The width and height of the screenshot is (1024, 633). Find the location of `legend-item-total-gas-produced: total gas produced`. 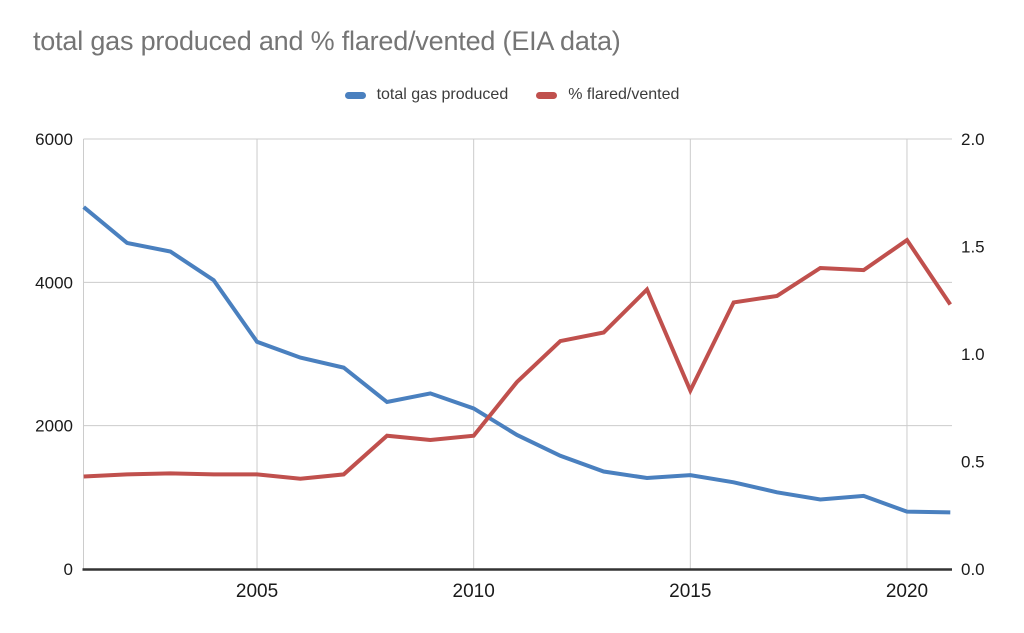

legend-item-total-gas-produced: total gas produced is located at coordinates (426, 95).